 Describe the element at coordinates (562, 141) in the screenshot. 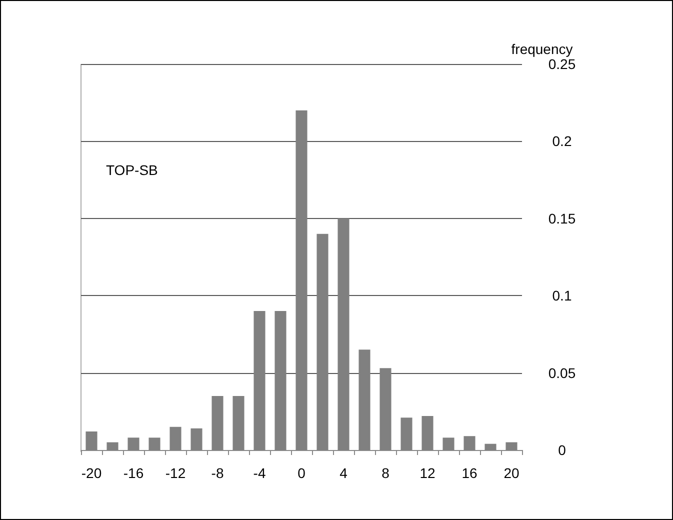

I see `y-tick-label: 0.2` at that location.